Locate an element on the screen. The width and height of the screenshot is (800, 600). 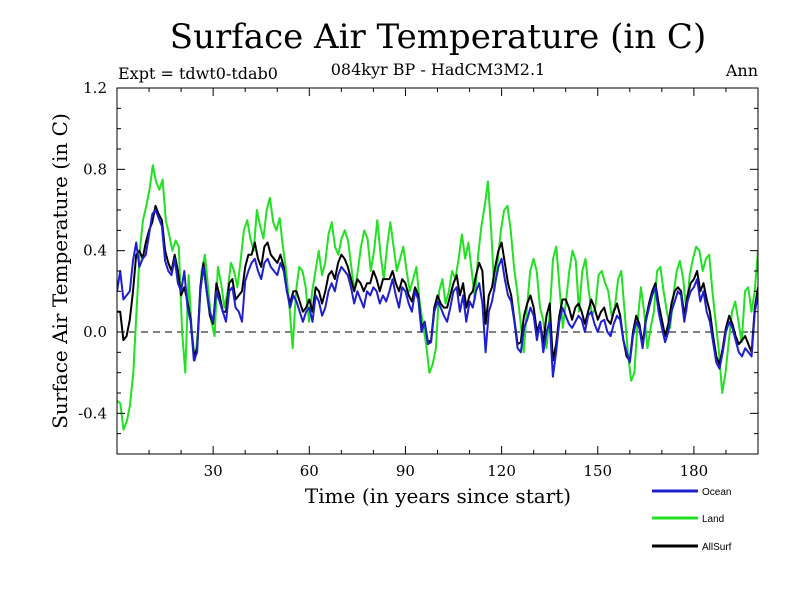
legend: Ocean Land AllSurf is located at coordinates (692, 520).